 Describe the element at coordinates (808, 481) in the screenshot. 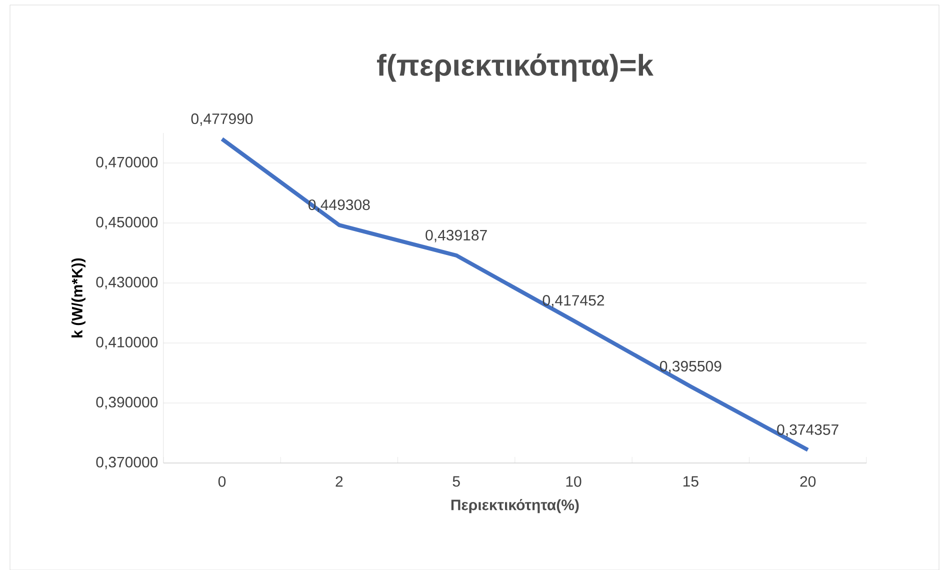

I see `x-tick-label: 20` at that location.